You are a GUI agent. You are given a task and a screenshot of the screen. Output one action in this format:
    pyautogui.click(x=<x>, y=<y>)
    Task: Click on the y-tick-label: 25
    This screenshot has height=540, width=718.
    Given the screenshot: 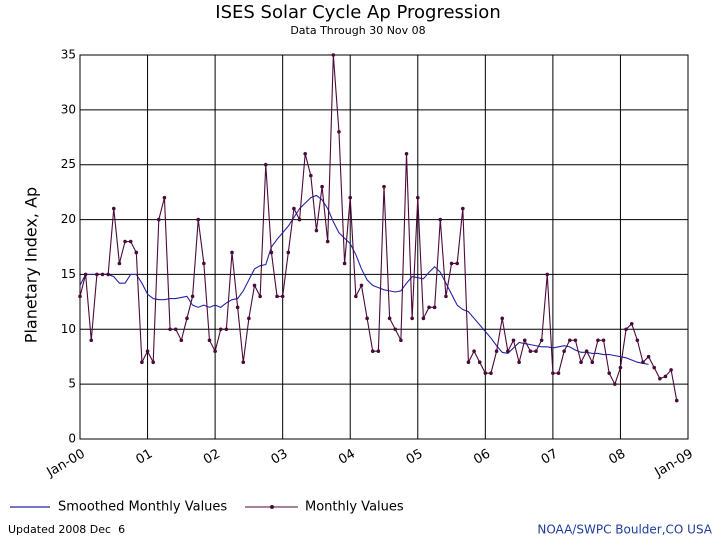 What is the action you would take?
    pyautogui.click(x=68, y=164)
    